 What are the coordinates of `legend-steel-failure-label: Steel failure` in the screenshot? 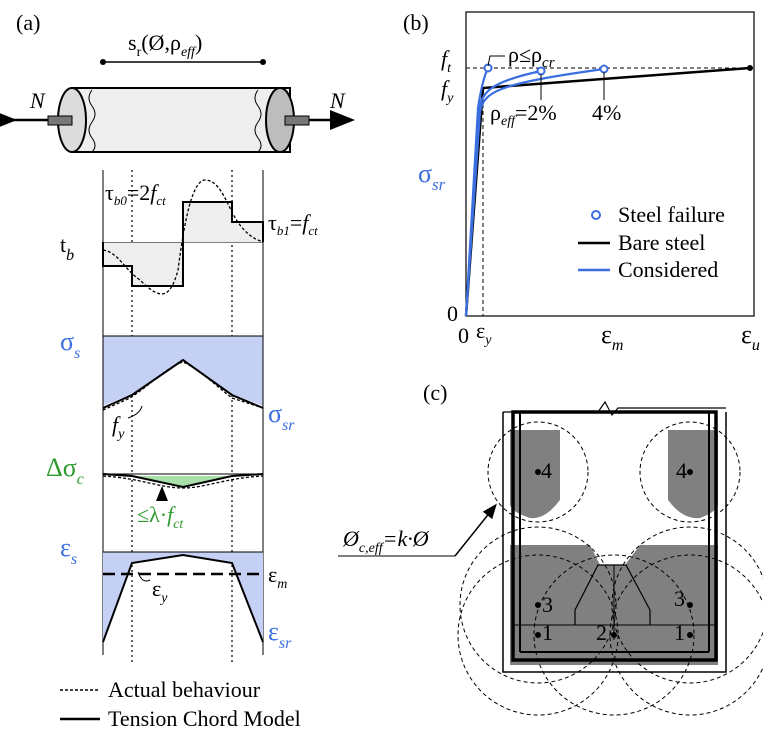 It's located at (671, 214).